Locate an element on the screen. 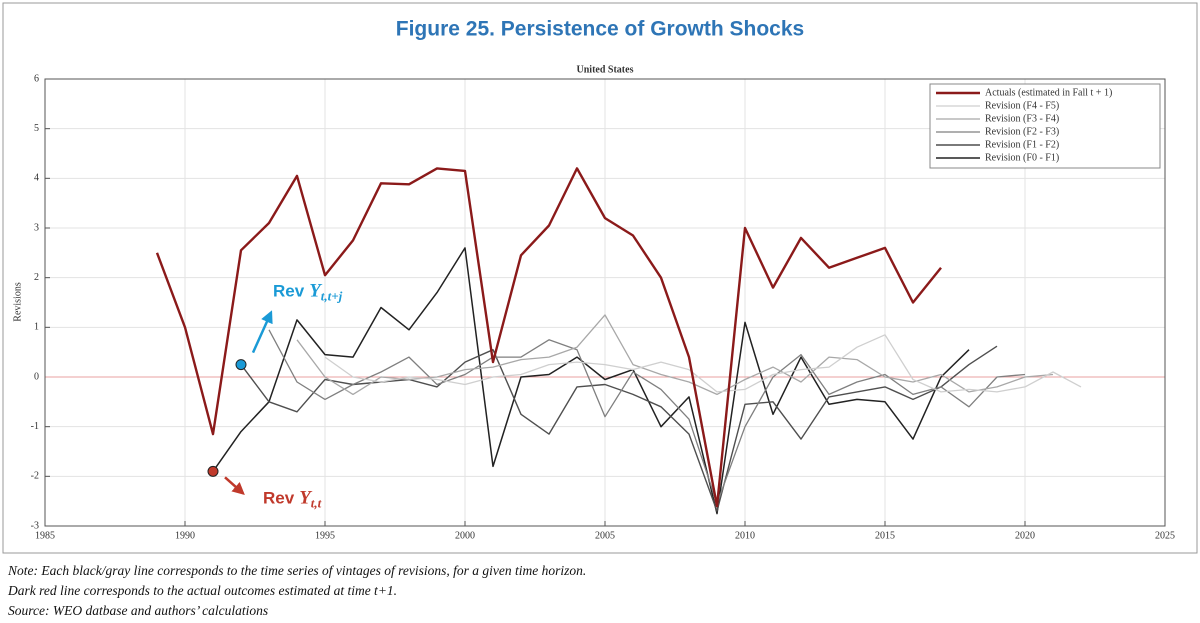 The height and width of the screenshot is (623, 1200). x-tick-label: 2005 is located at coordinates (605, 535).